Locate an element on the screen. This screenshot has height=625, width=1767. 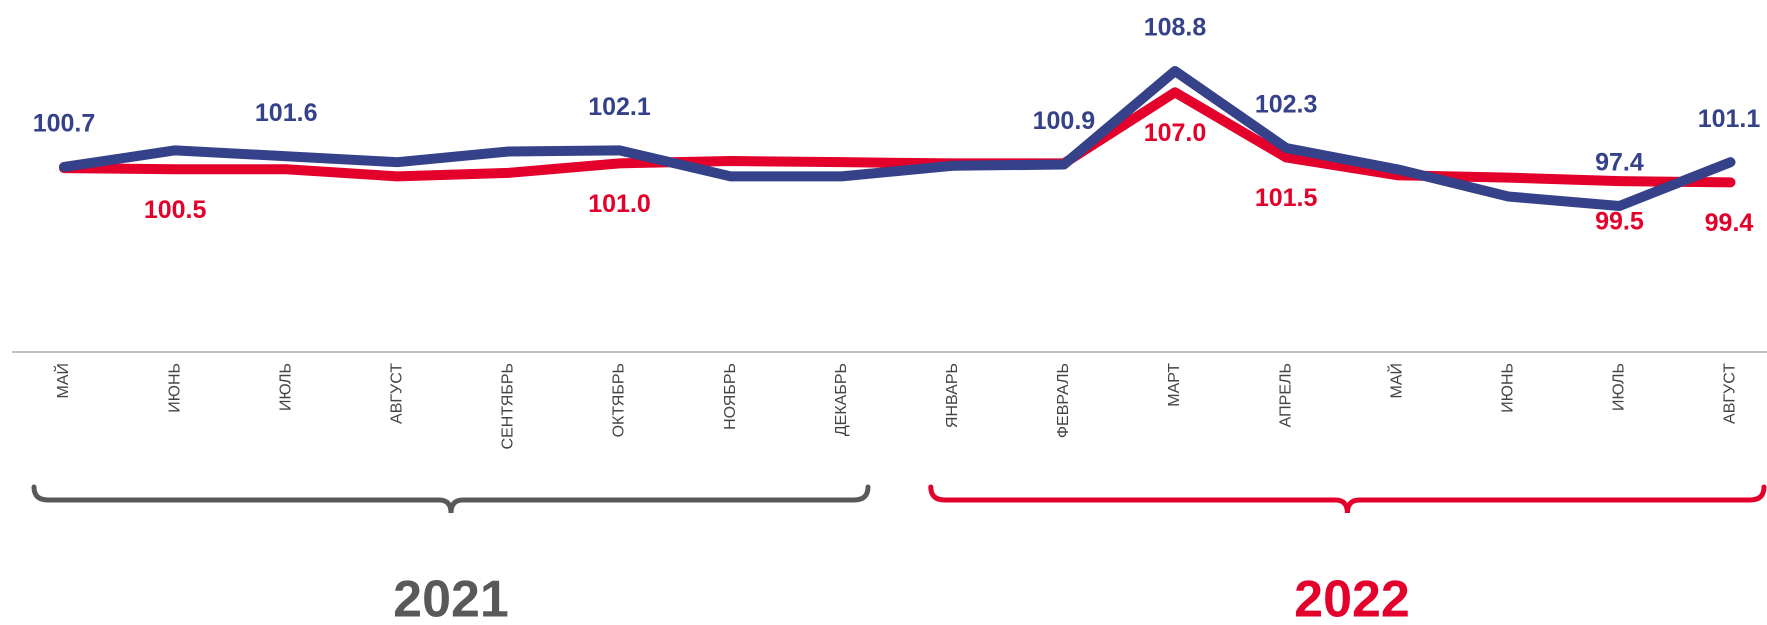
group-label: 2022 is located at coordinates (1352, 598).